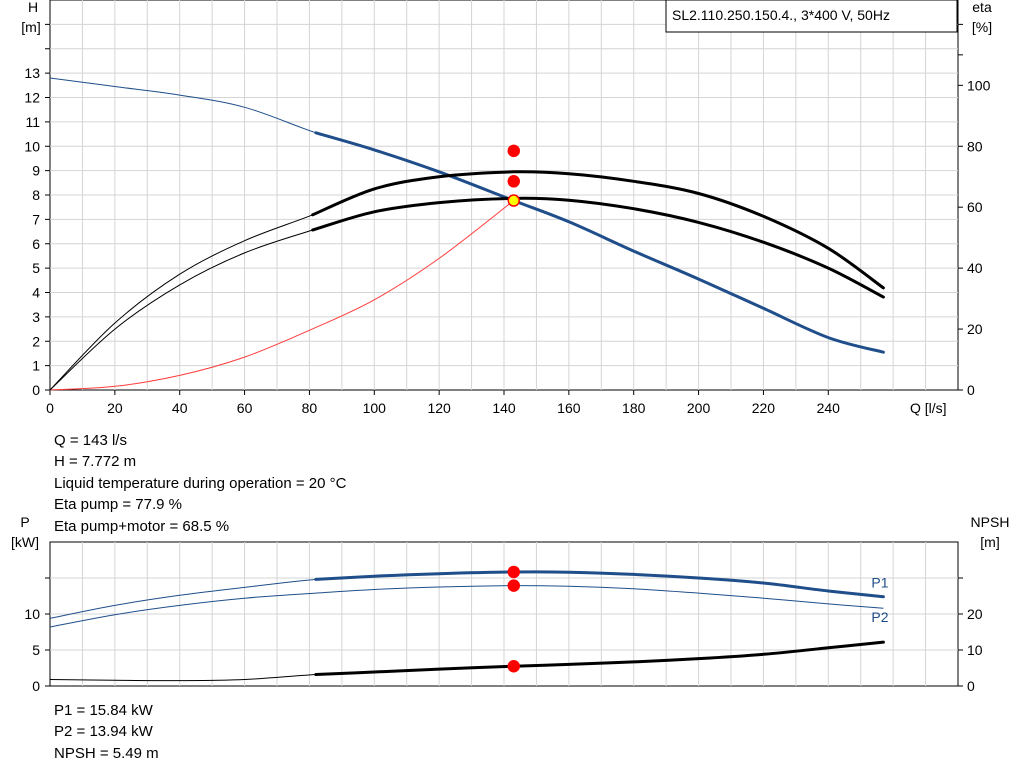 The width and height of the screenshot is (1024, 781). I want to click on y-tick-label-left: 6, so click(36, 244).